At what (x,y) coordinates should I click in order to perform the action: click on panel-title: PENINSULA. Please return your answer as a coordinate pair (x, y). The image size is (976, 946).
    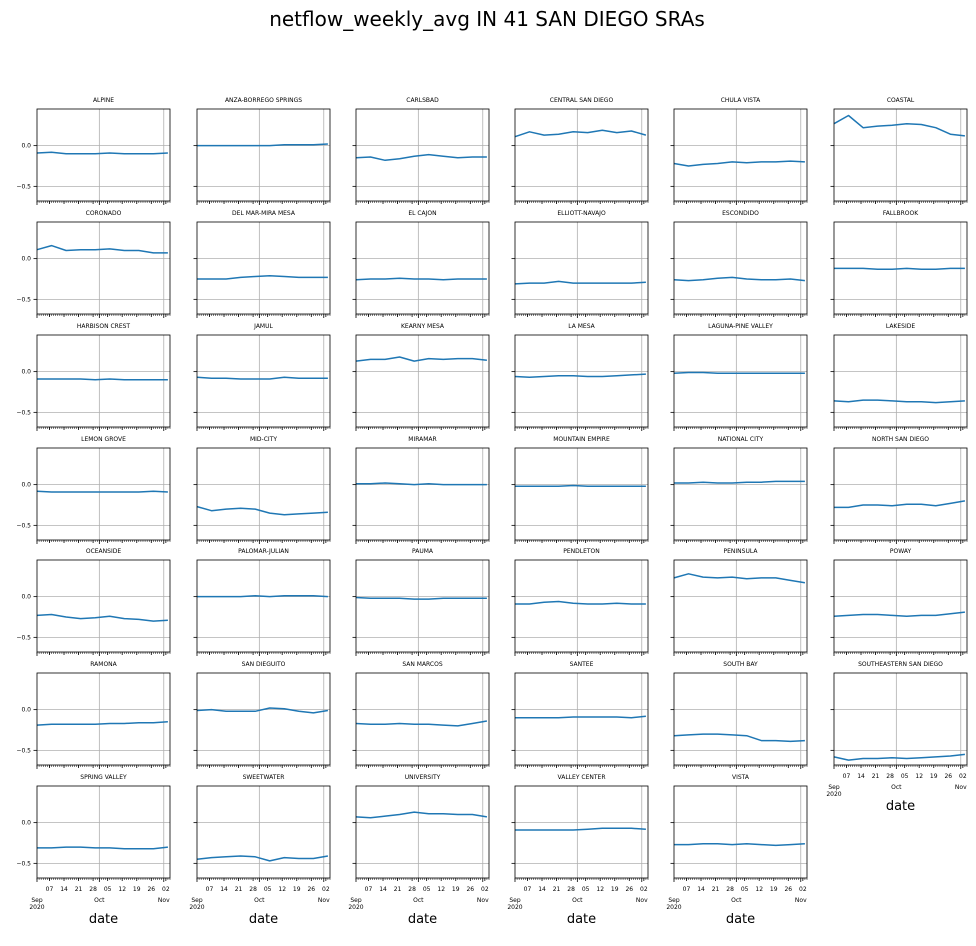
    Looking at the image, I should click on (741, 551).